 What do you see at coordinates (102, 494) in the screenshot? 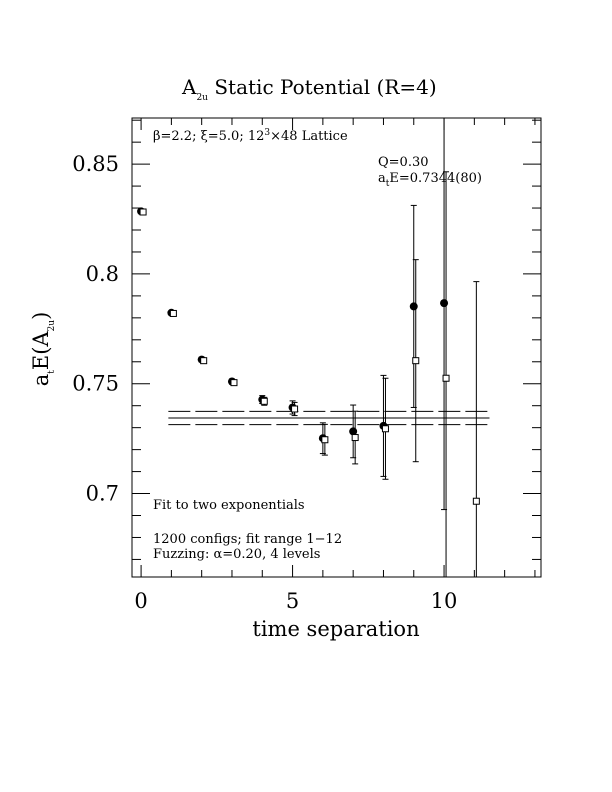
I see `y-tick-label: 0.7` at bounding box center [102, 494].